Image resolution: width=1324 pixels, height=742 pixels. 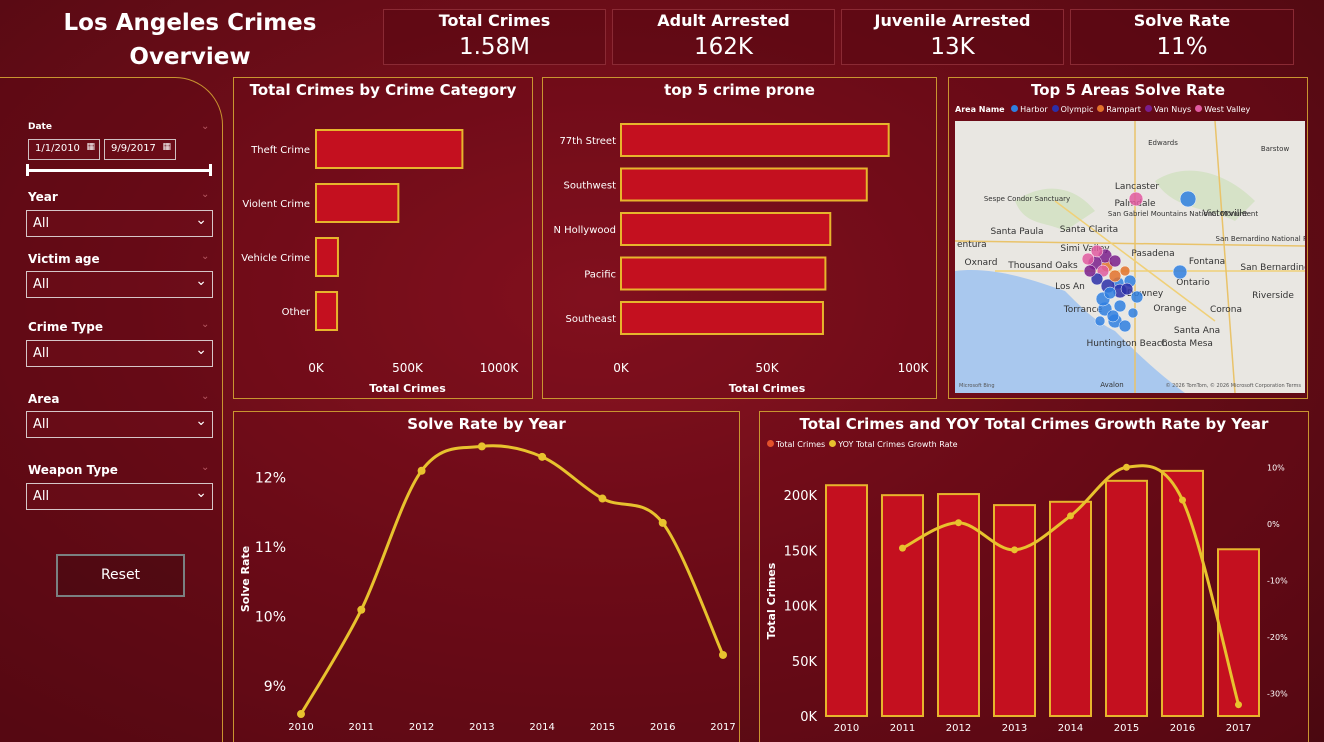 I want to click on date-end-value: 9/9/2017, so click(x=133, y=148).